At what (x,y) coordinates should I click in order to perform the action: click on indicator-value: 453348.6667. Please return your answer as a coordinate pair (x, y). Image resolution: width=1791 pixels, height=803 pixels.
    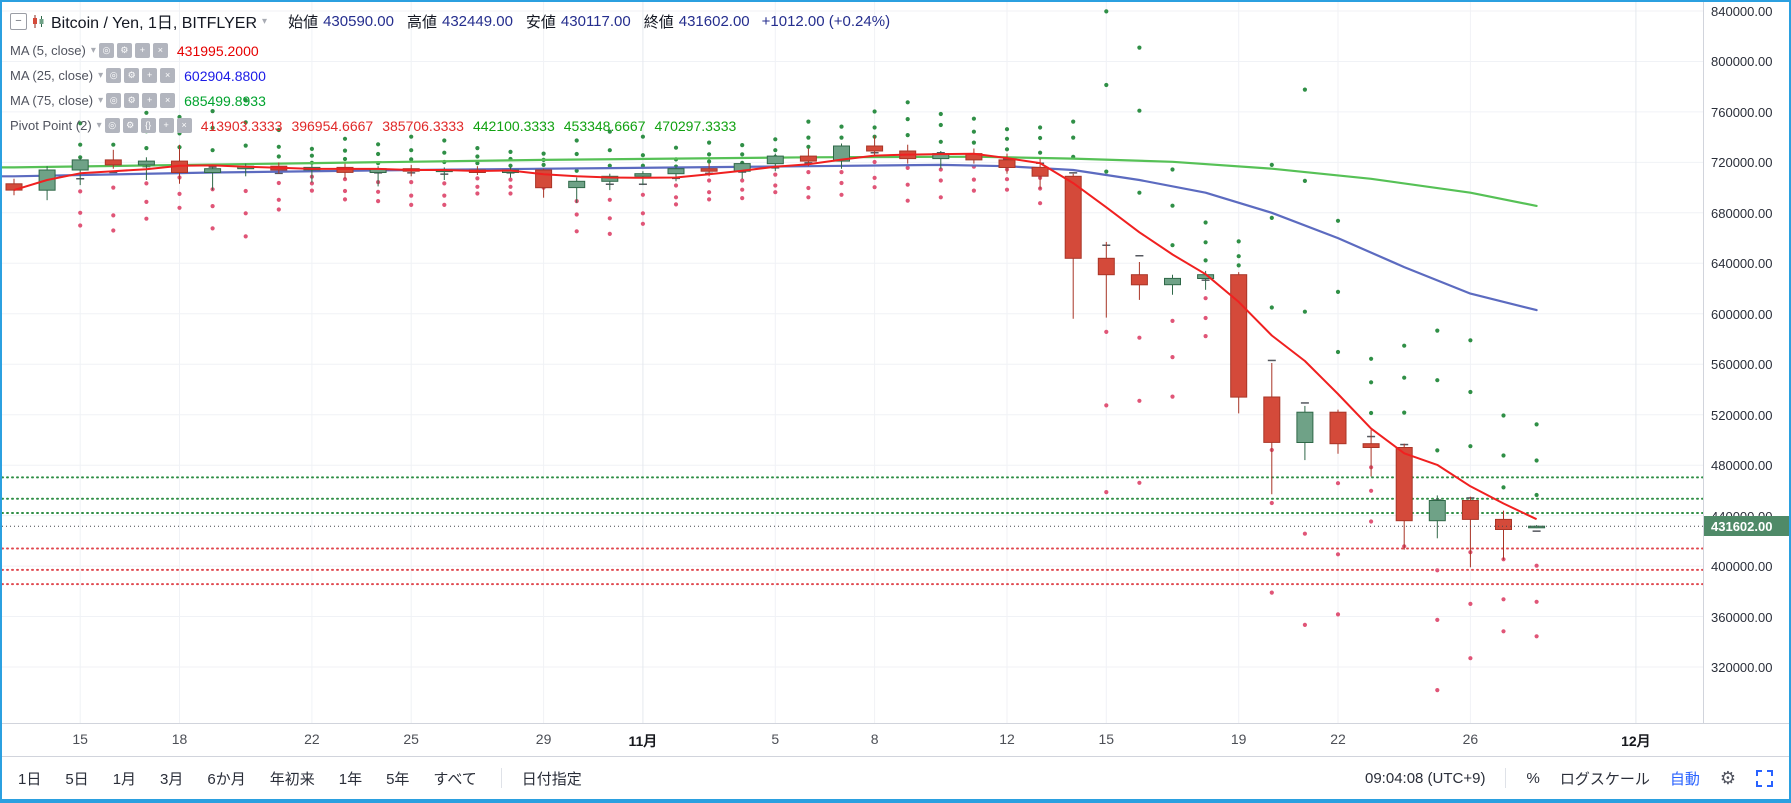
    Looking at the image, I should click on (604, 125).